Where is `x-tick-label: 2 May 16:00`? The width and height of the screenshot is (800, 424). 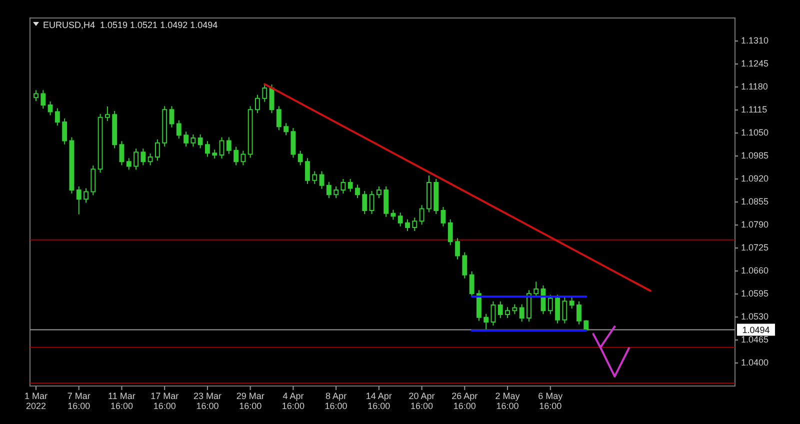 x-tick-label: 2 May 16:00 is located at coordinates (507, 401).